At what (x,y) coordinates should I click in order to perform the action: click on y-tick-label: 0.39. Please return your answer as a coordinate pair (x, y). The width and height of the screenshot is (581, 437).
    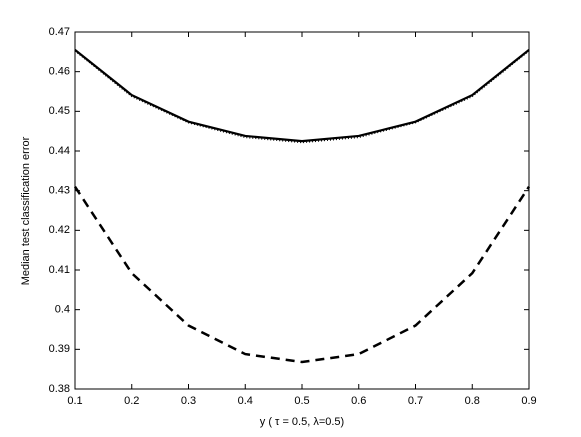
    Looking at the image, I should click on (59, 349).